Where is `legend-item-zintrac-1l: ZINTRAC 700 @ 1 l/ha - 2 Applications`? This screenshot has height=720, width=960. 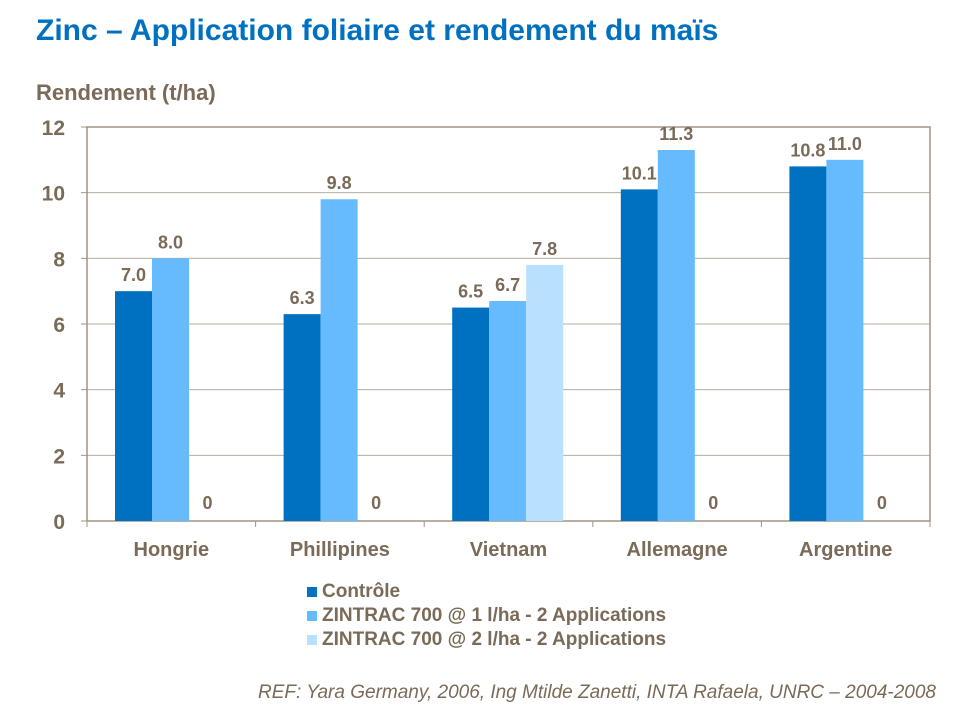
legend-item-zintrac-1l: ZINTRAC 700 @ 1 l/ha - 2 Applications is located at coordinates (486, 616).